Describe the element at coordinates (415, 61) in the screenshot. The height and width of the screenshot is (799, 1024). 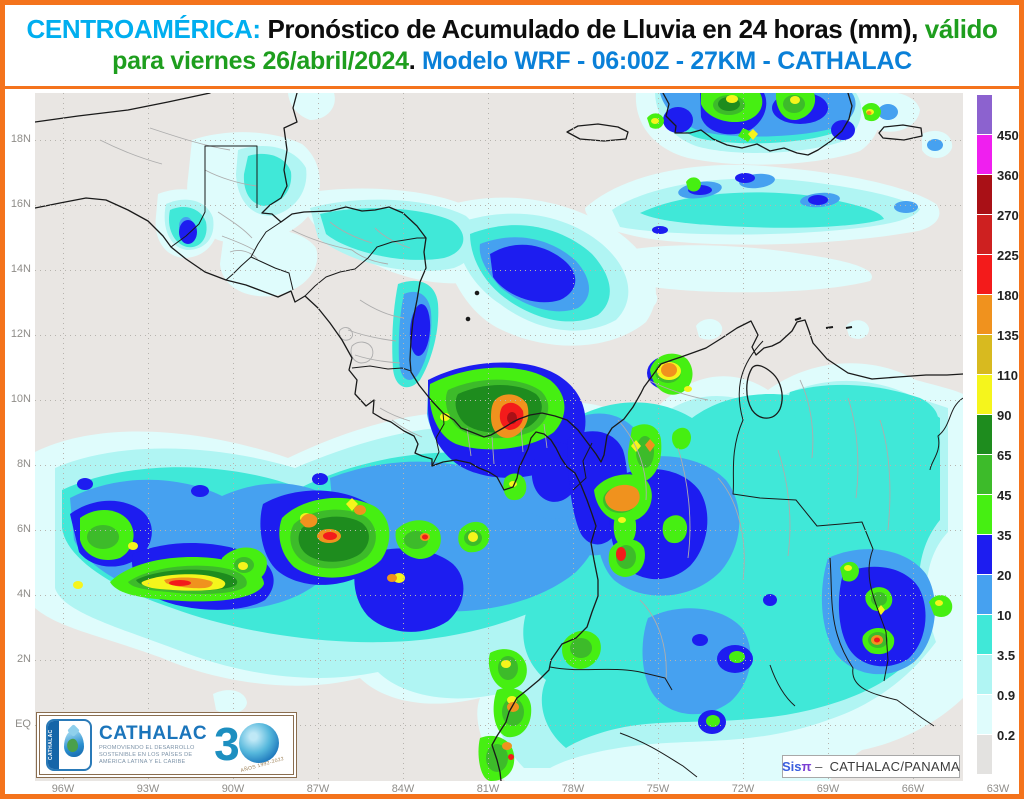
I see `title-segment: .` at that location.